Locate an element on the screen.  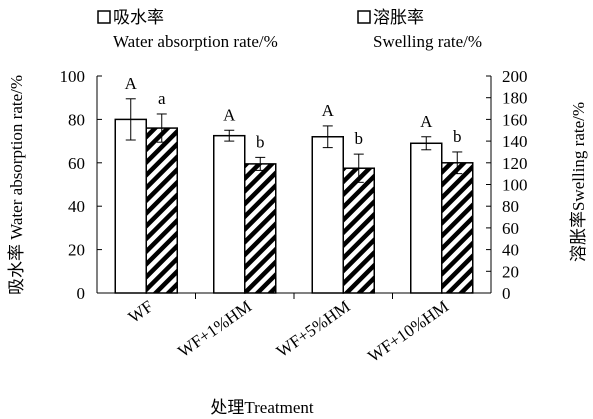
category-label: WF+5%HM is located at coordinates (313, 329).